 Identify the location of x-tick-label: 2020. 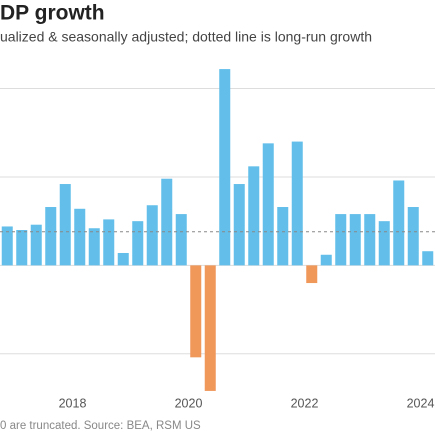
(189, 403).